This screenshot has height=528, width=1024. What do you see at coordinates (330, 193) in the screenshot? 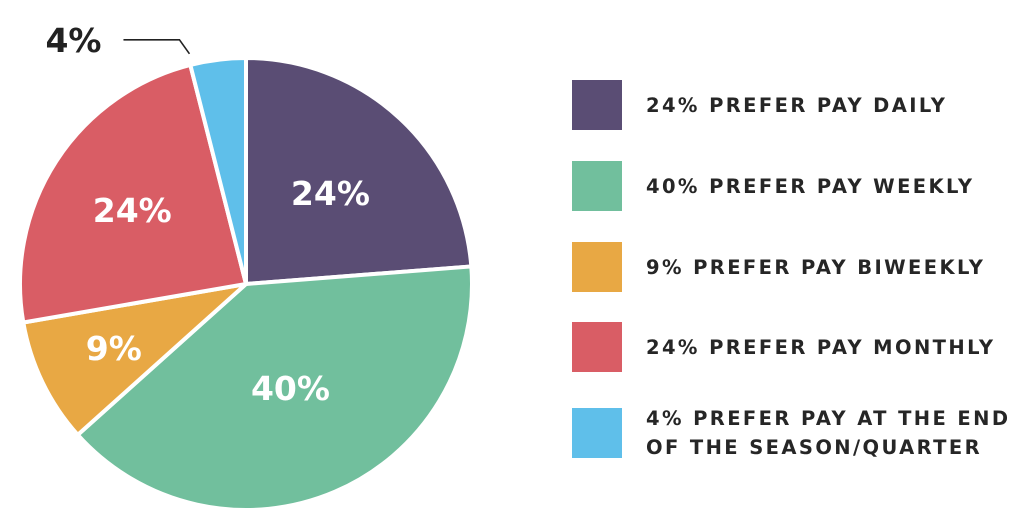
I see `pie-slice-label-1: 24%` at bounding box center [330, 193].